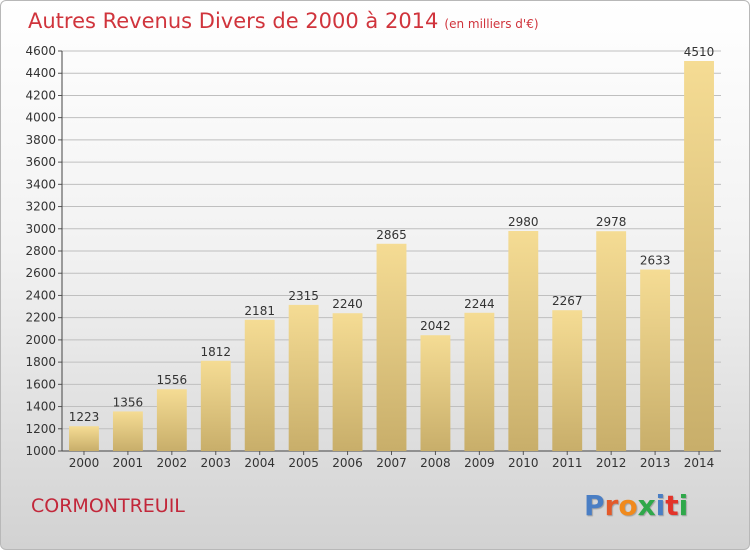 Image resolution: width=750 pixels, height=550 pixels. What do you see at coordinates (40, 162) in the screenshot?
I see `y-tick-label: 3600` at bounding box center [40, 162].